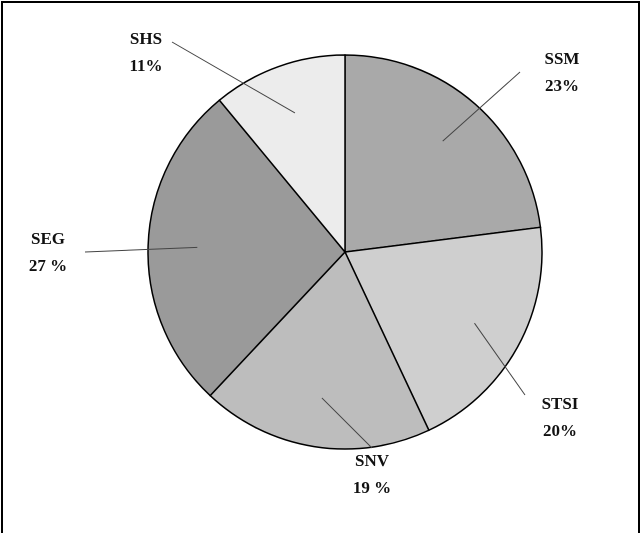 This screenshot has height=533, width=642. I want to click on slice-label: STSI, so click(560, 403).